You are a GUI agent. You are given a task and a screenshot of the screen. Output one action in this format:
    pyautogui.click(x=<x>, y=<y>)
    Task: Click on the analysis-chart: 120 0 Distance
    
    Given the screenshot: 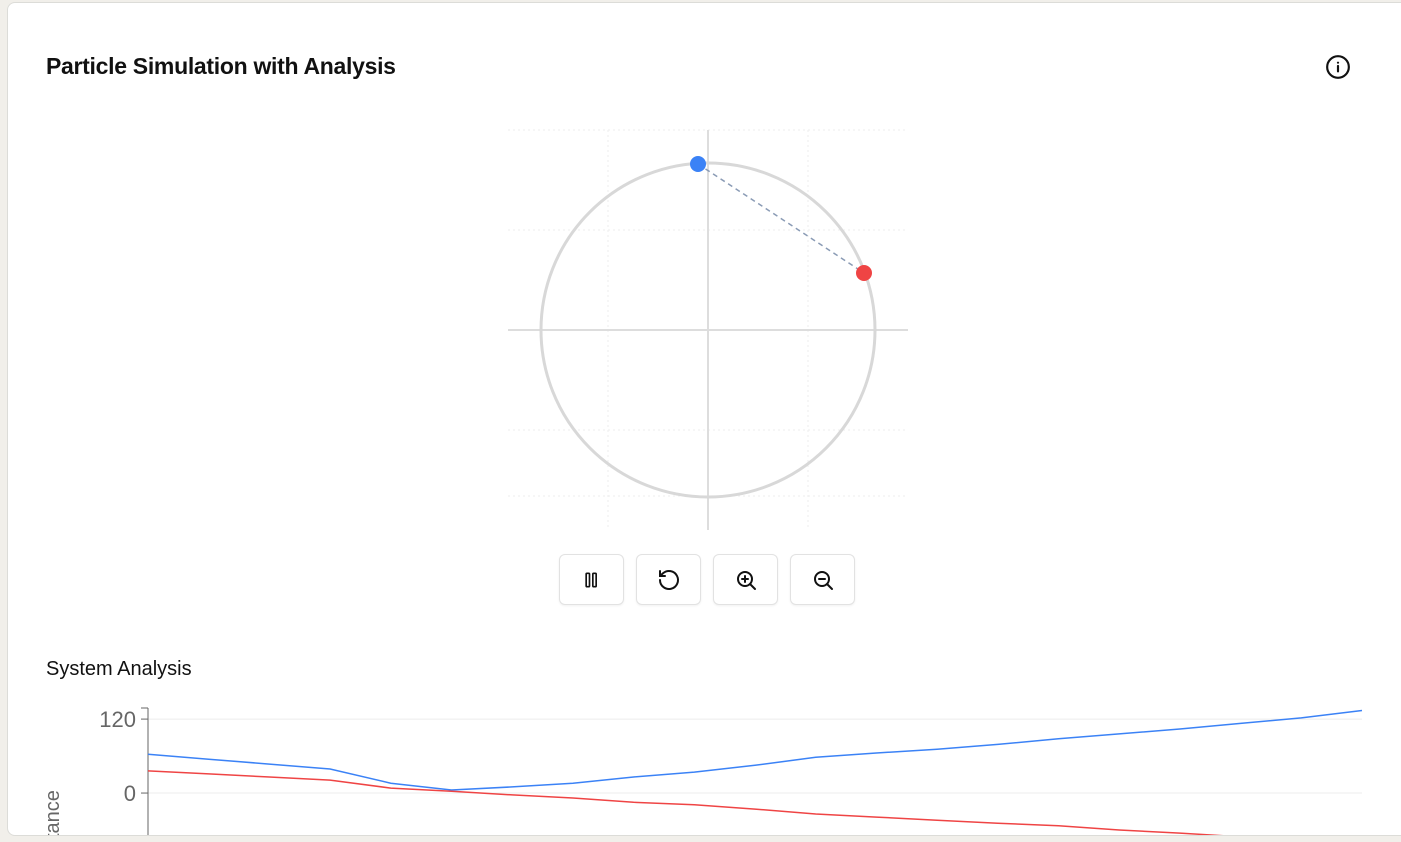 What is the action you would take?
    pyautogui.click(x=702, y=771)
    